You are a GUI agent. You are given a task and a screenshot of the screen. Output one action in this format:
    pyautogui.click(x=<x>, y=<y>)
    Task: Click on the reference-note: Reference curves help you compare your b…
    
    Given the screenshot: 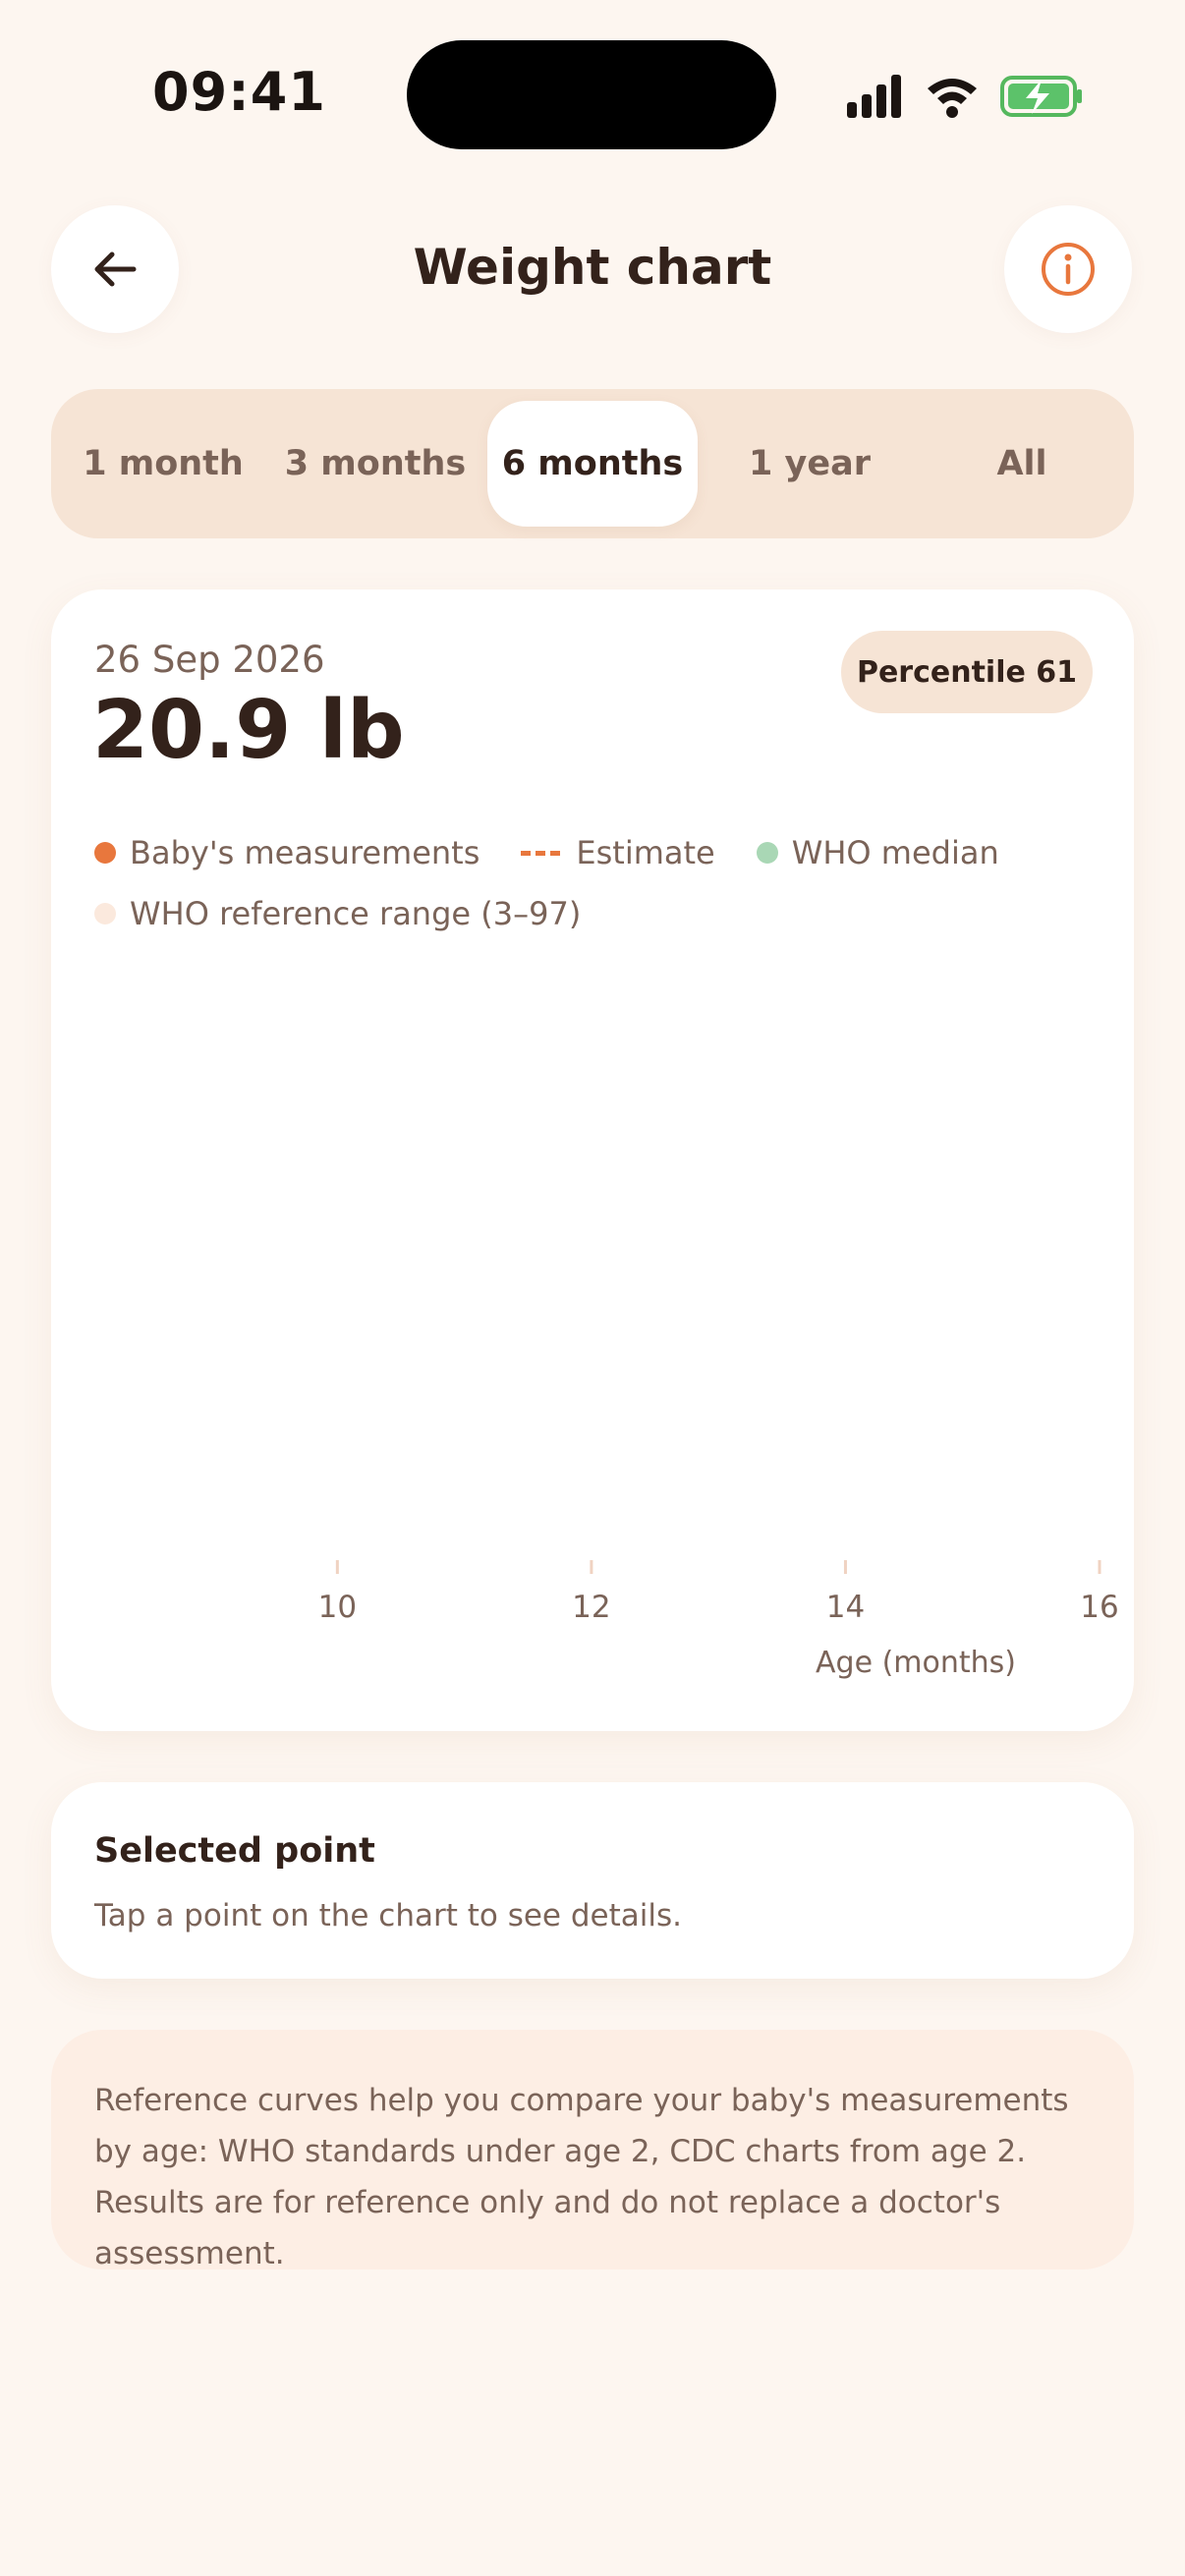 What is the action you would take?
    pyautogui.click(x=592, y=2150)
    